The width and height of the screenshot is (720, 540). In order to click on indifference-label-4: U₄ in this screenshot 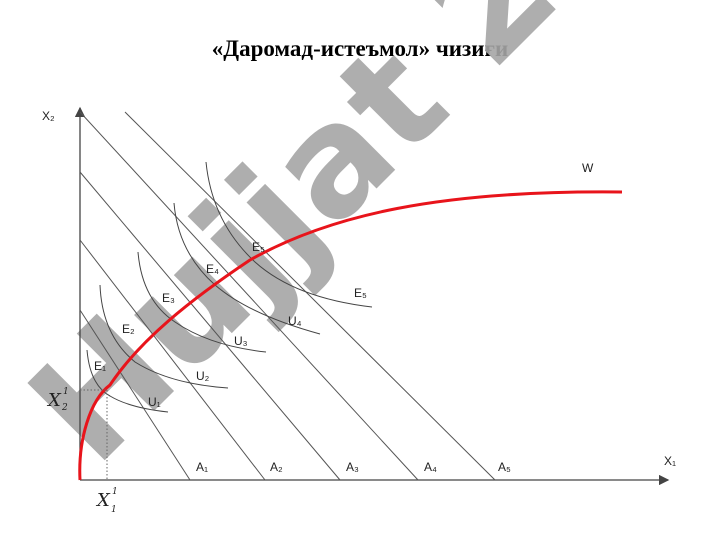, I will do `click(295, 321)`.